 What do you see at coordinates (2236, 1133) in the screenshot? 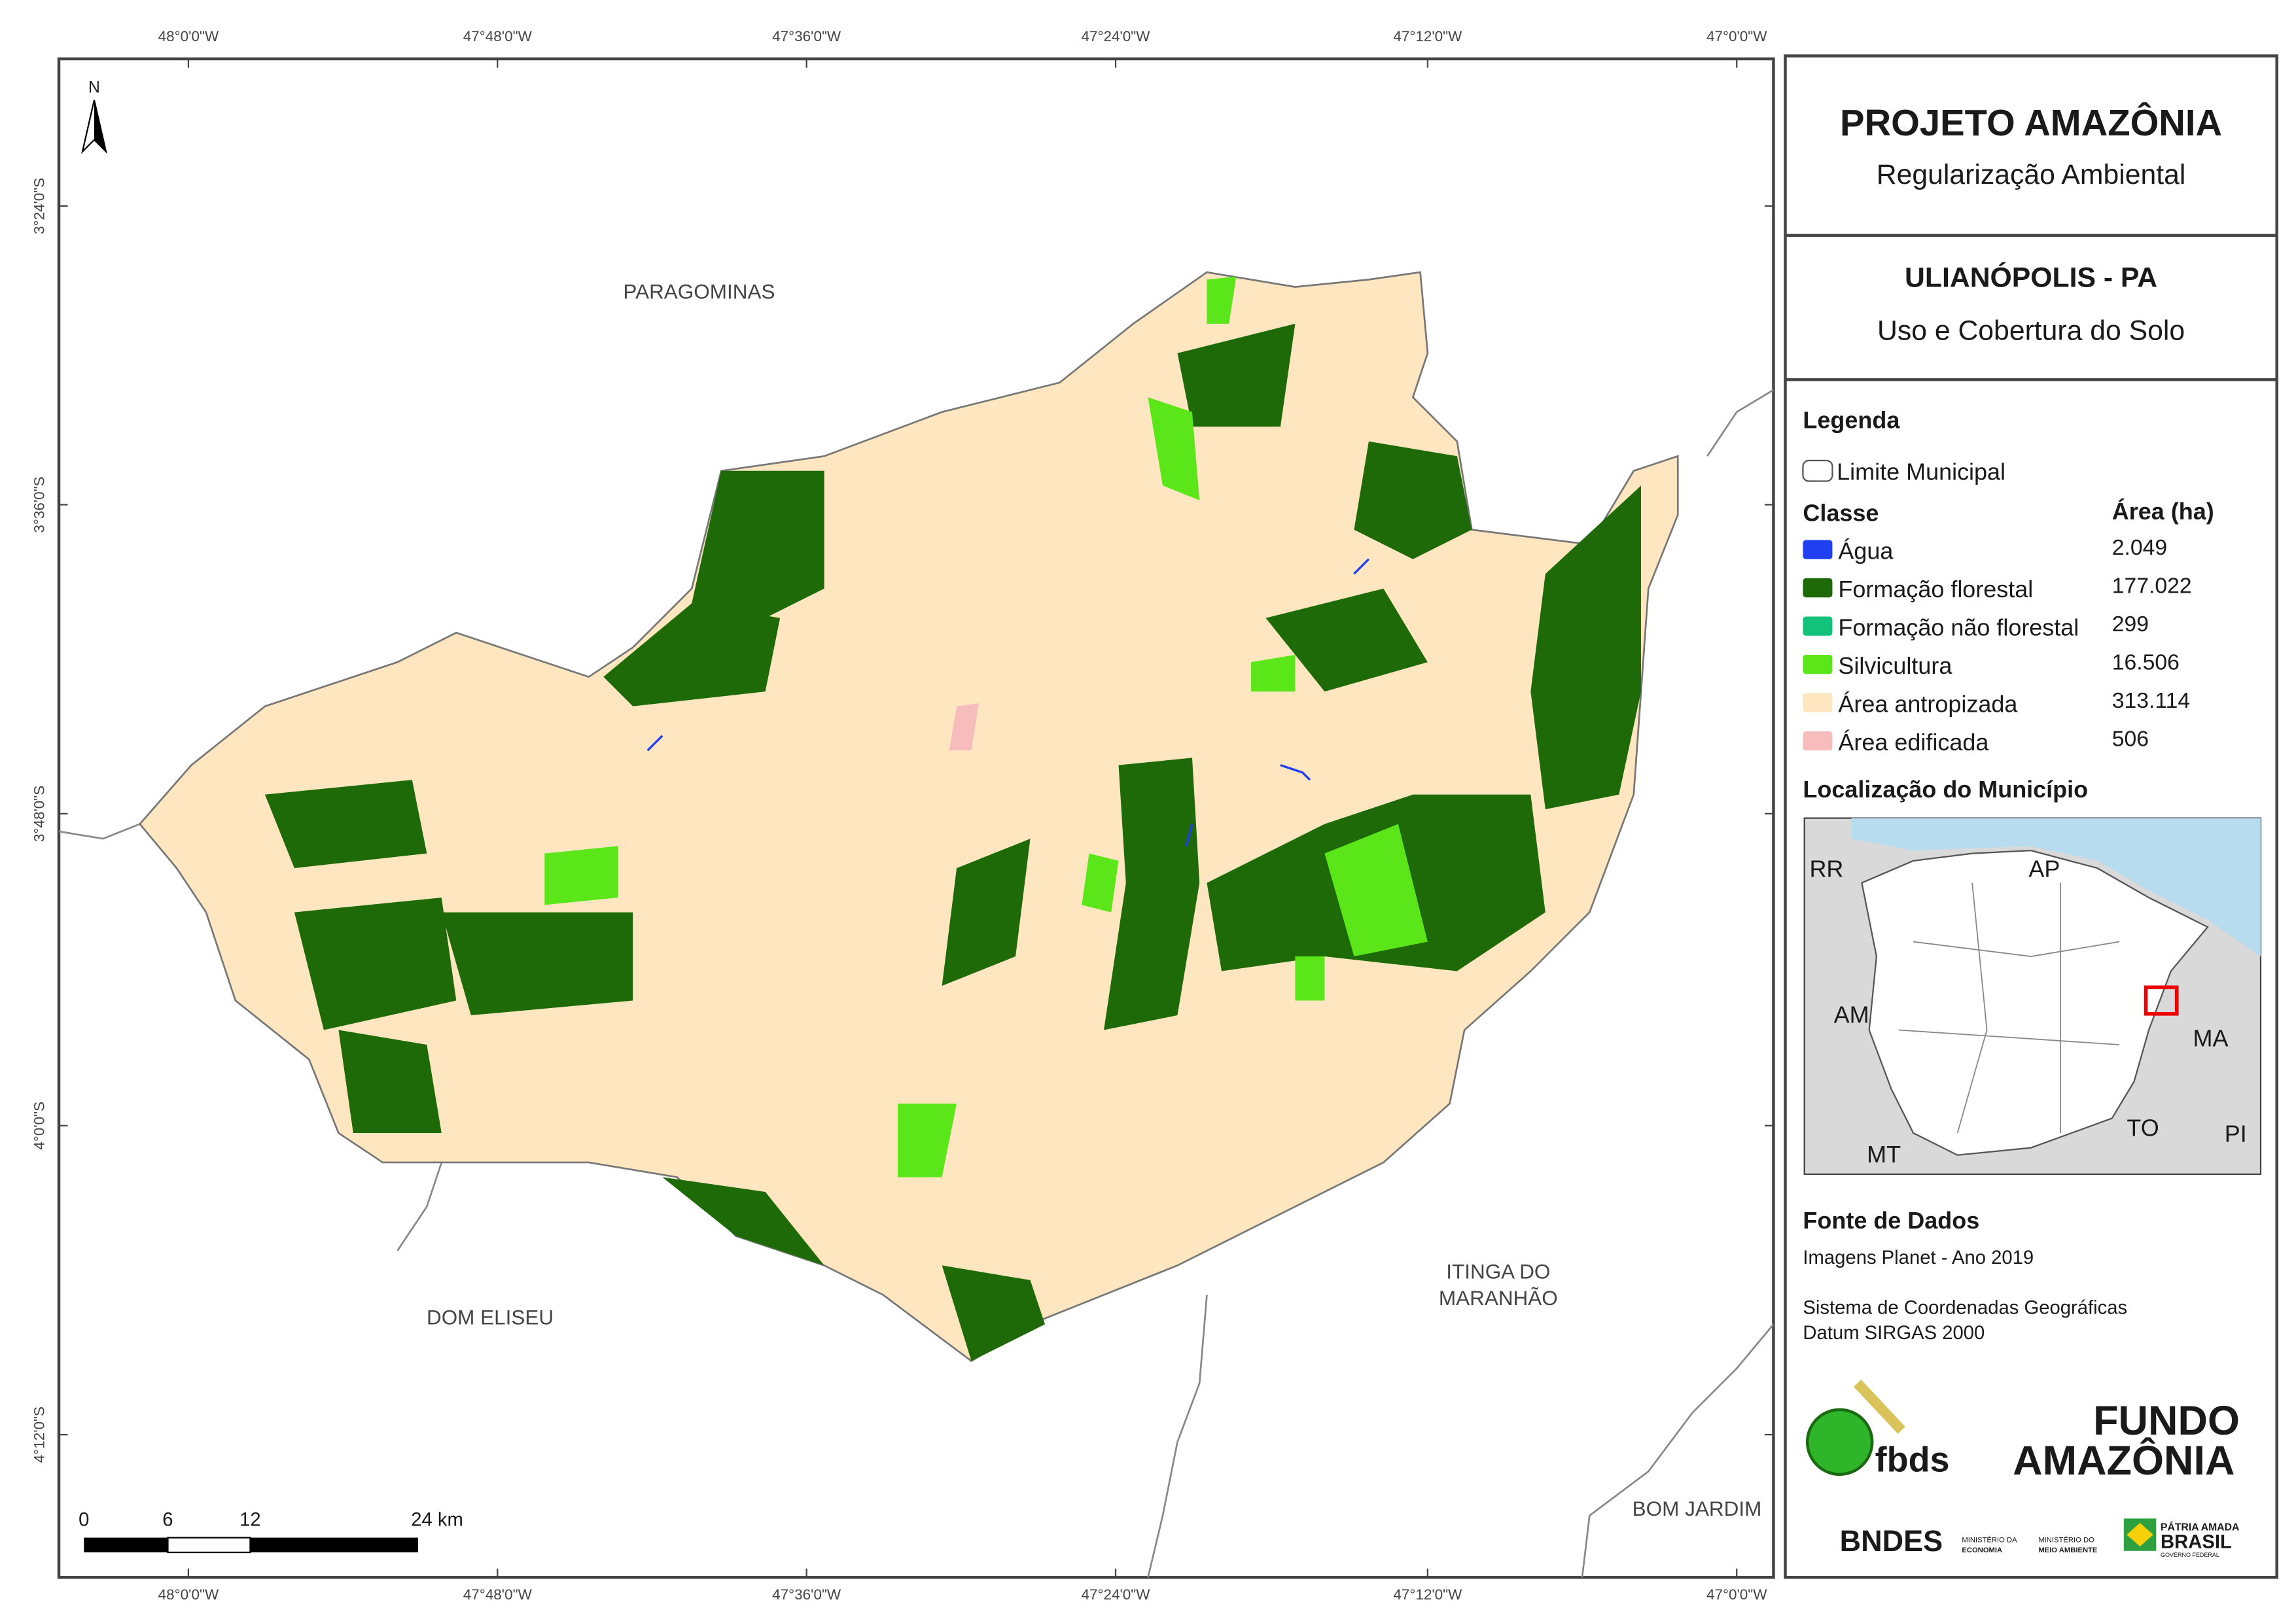
I see `state-label: PI` at bounding box center [2236, 1133].